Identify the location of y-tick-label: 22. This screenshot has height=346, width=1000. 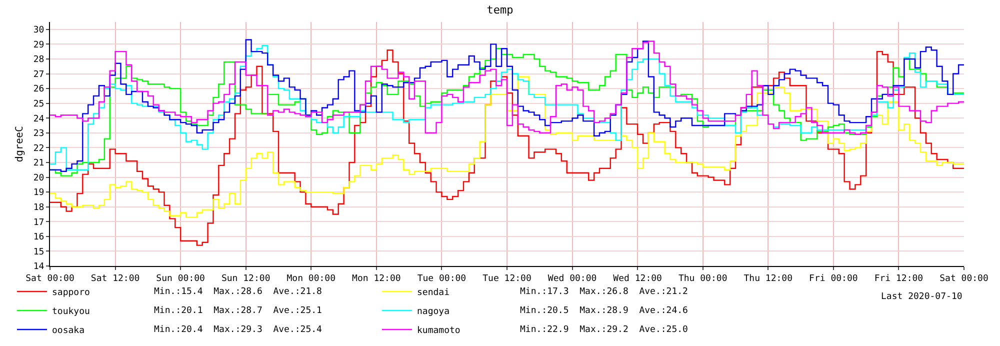
(38, 149).